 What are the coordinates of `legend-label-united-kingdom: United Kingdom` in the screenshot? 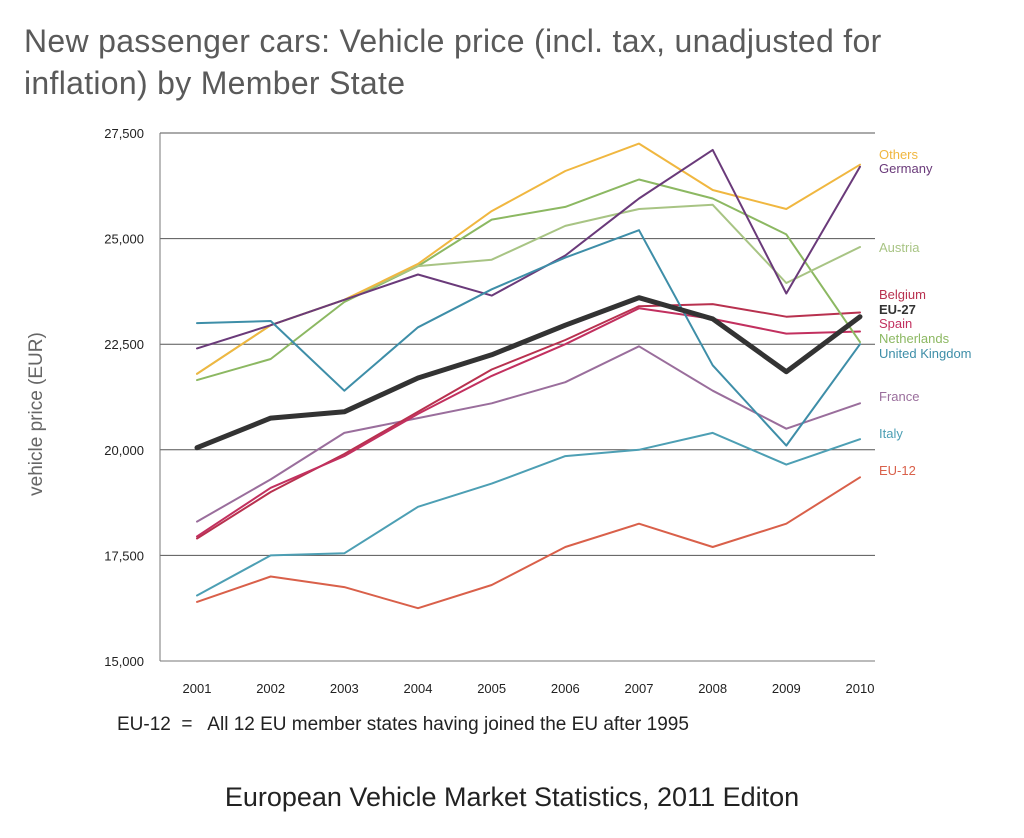 It's located at (925, 353).